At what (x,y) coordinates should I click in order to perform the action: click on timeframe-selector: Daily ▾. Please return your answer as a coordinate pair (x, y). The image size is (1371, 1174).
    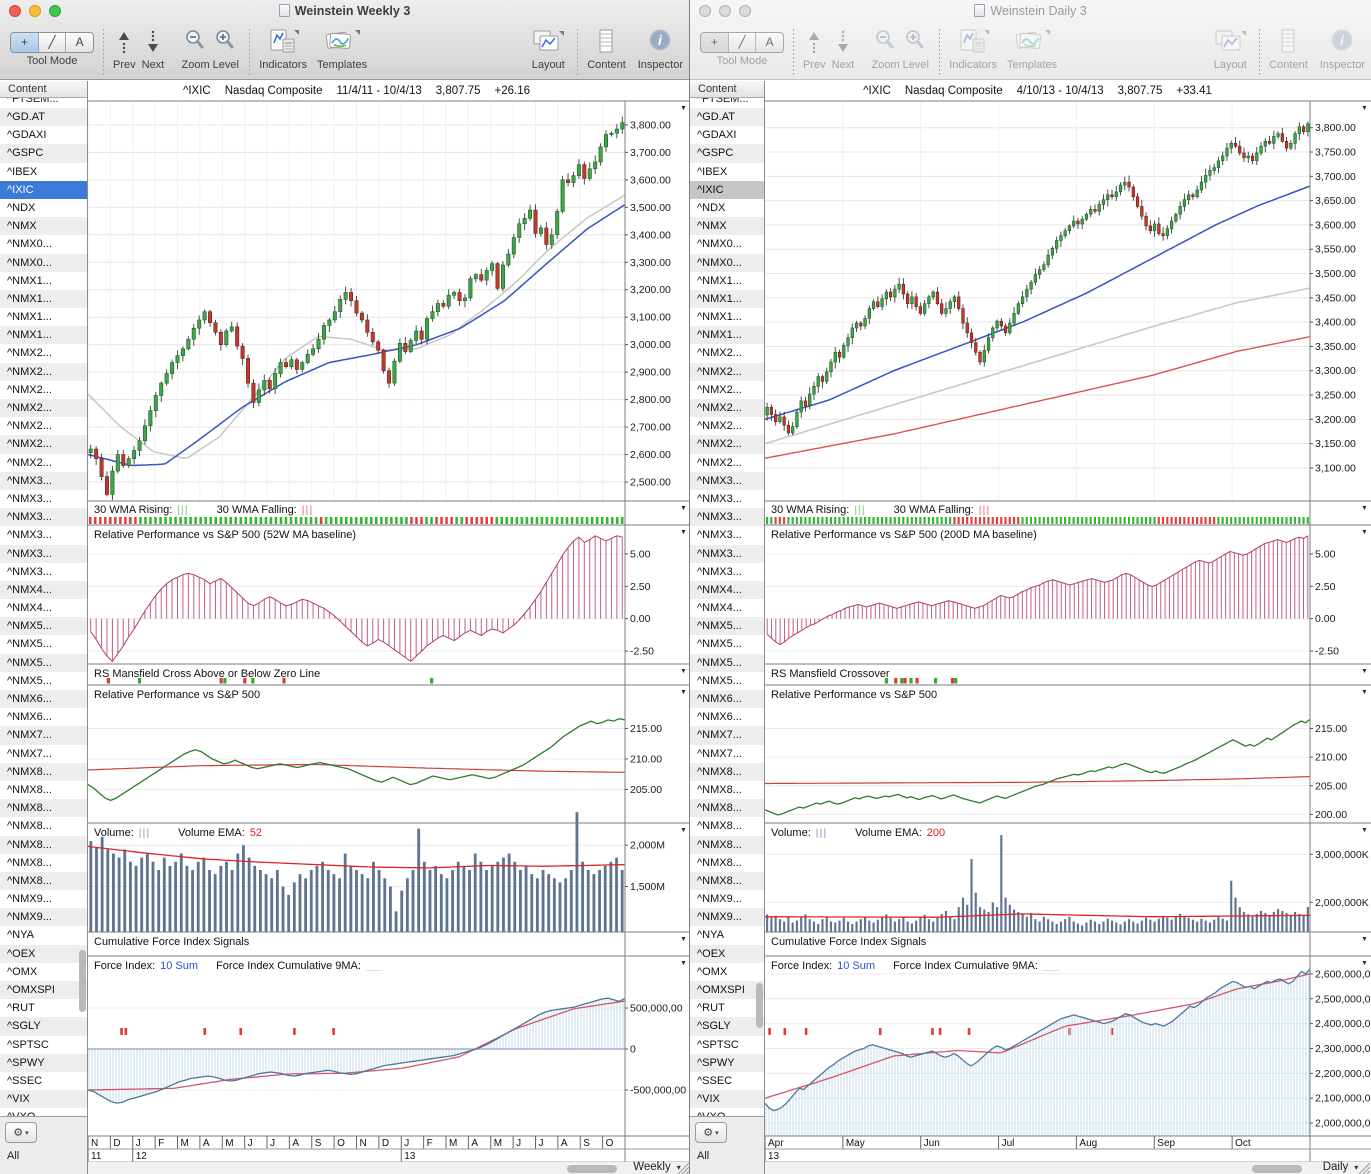
    Looking at the image, I should click on (1340, 1164).